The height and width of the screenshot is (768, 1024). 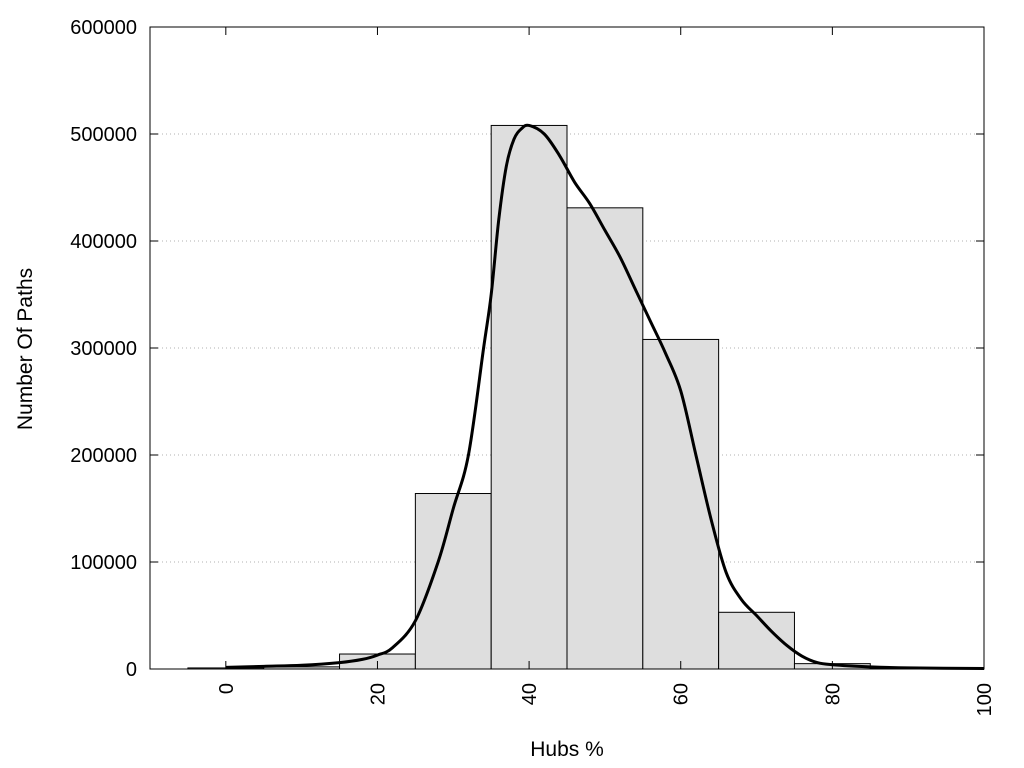 I want to click on x-tick-label: 40, so click(x=530, y=694).